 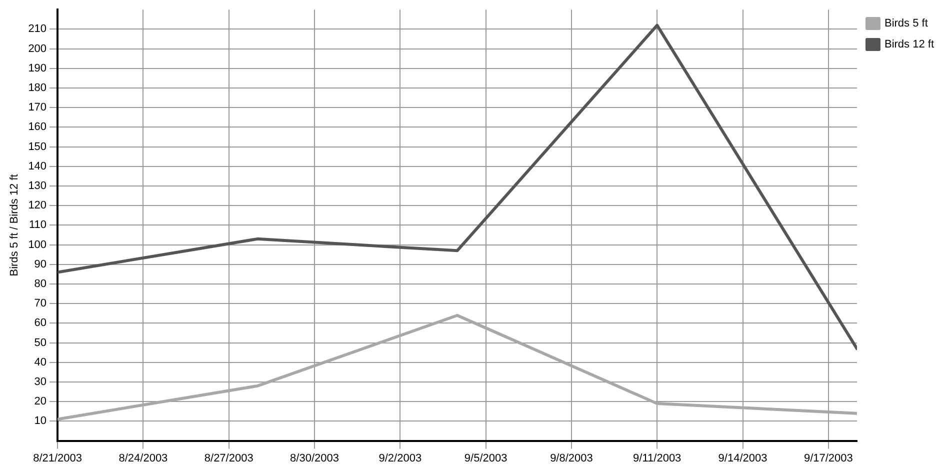 I want to click on x-tick-label: 9/2/2003, so click(x=400, y=458).